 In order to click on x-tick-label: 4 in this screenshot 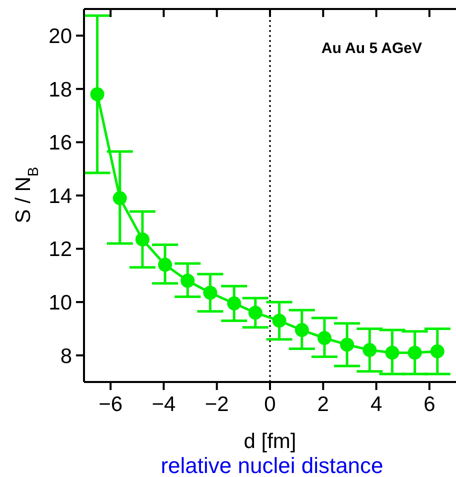, I will do `click(376, 404)`.